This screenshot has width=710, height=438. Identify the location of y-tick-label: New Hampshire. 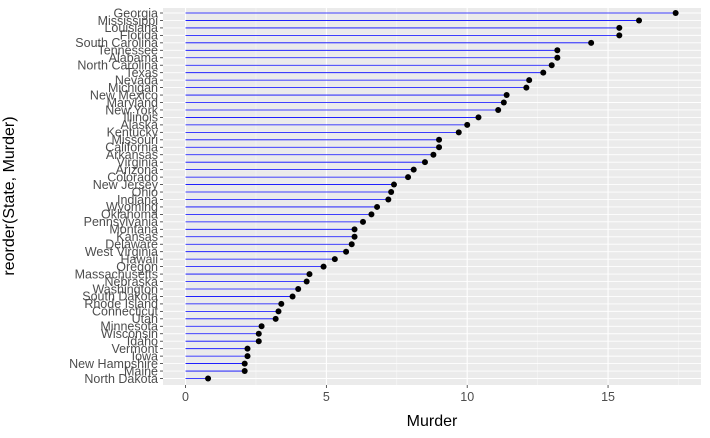
(113, 364).